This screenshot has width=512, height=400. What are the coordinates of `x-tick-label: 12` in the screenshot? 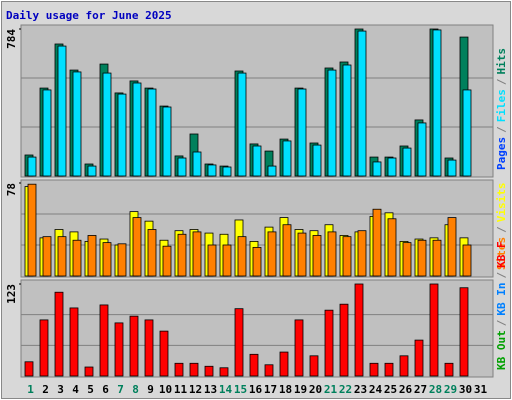 It's located at (195, 389).